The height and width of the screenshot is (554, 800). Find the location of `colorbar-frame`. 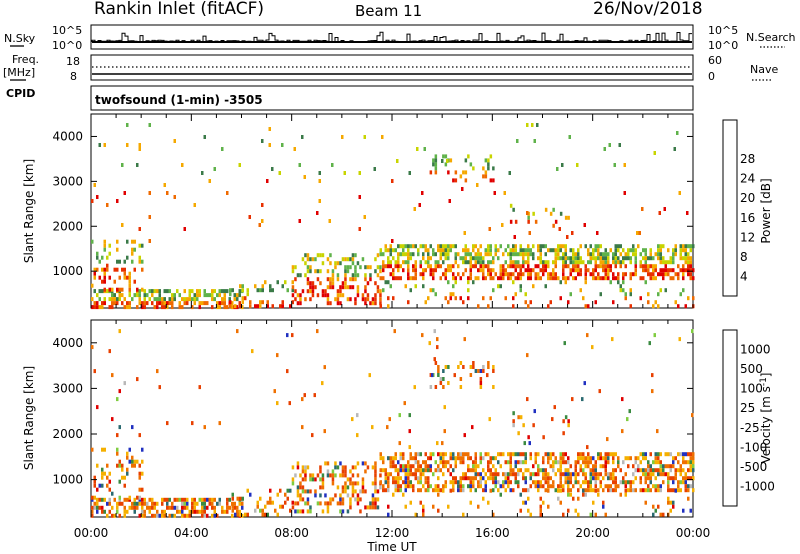

colorbar-frame is located at coordinates (730, 418).